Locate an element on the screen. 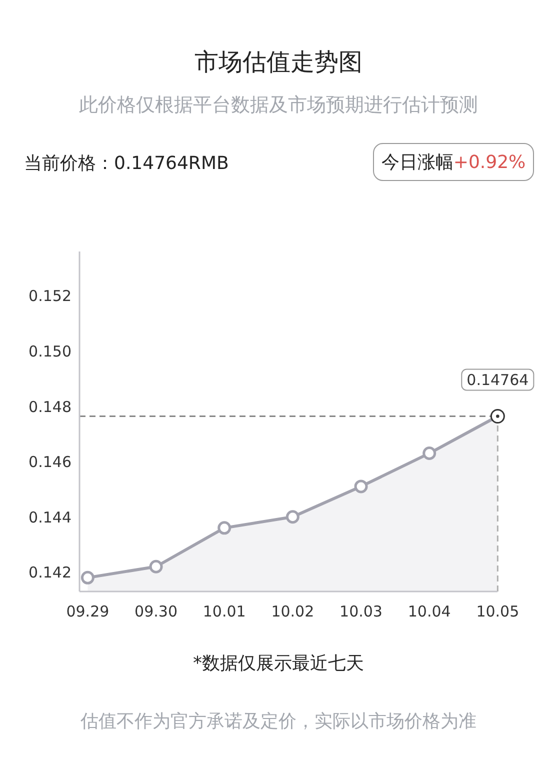  x-tick-label: 09.30 is located at coordinates (156, 611).